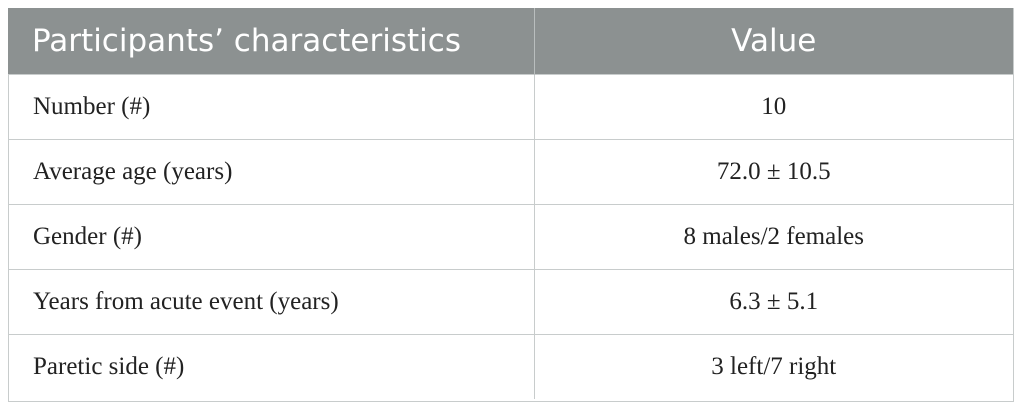 The height and width of the screenshot is (410, 1024). What do you see at coordinates (271, 41) in the screenshot?
I see `header-characteristics: Participants’ characteristics` at bounding box center [271, 41].